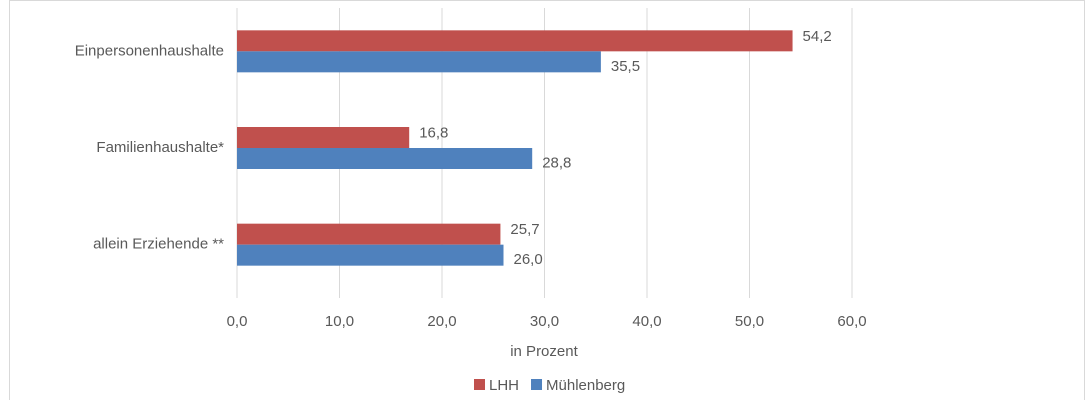 Image resolution: width=1086 pixels, height=405 pixels. Describe the element at coordinates (817, 36) in the screenshot. I see `data-label: 54,2` at that location.